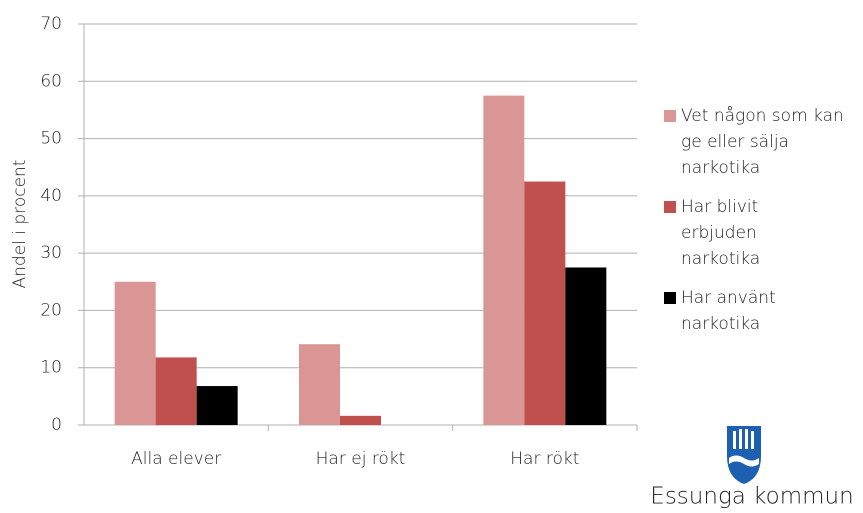  What do you see at coordinates (51, 253) in the screenshot?
I see `y-tick-label: 30` at bounding box center [51, 253].